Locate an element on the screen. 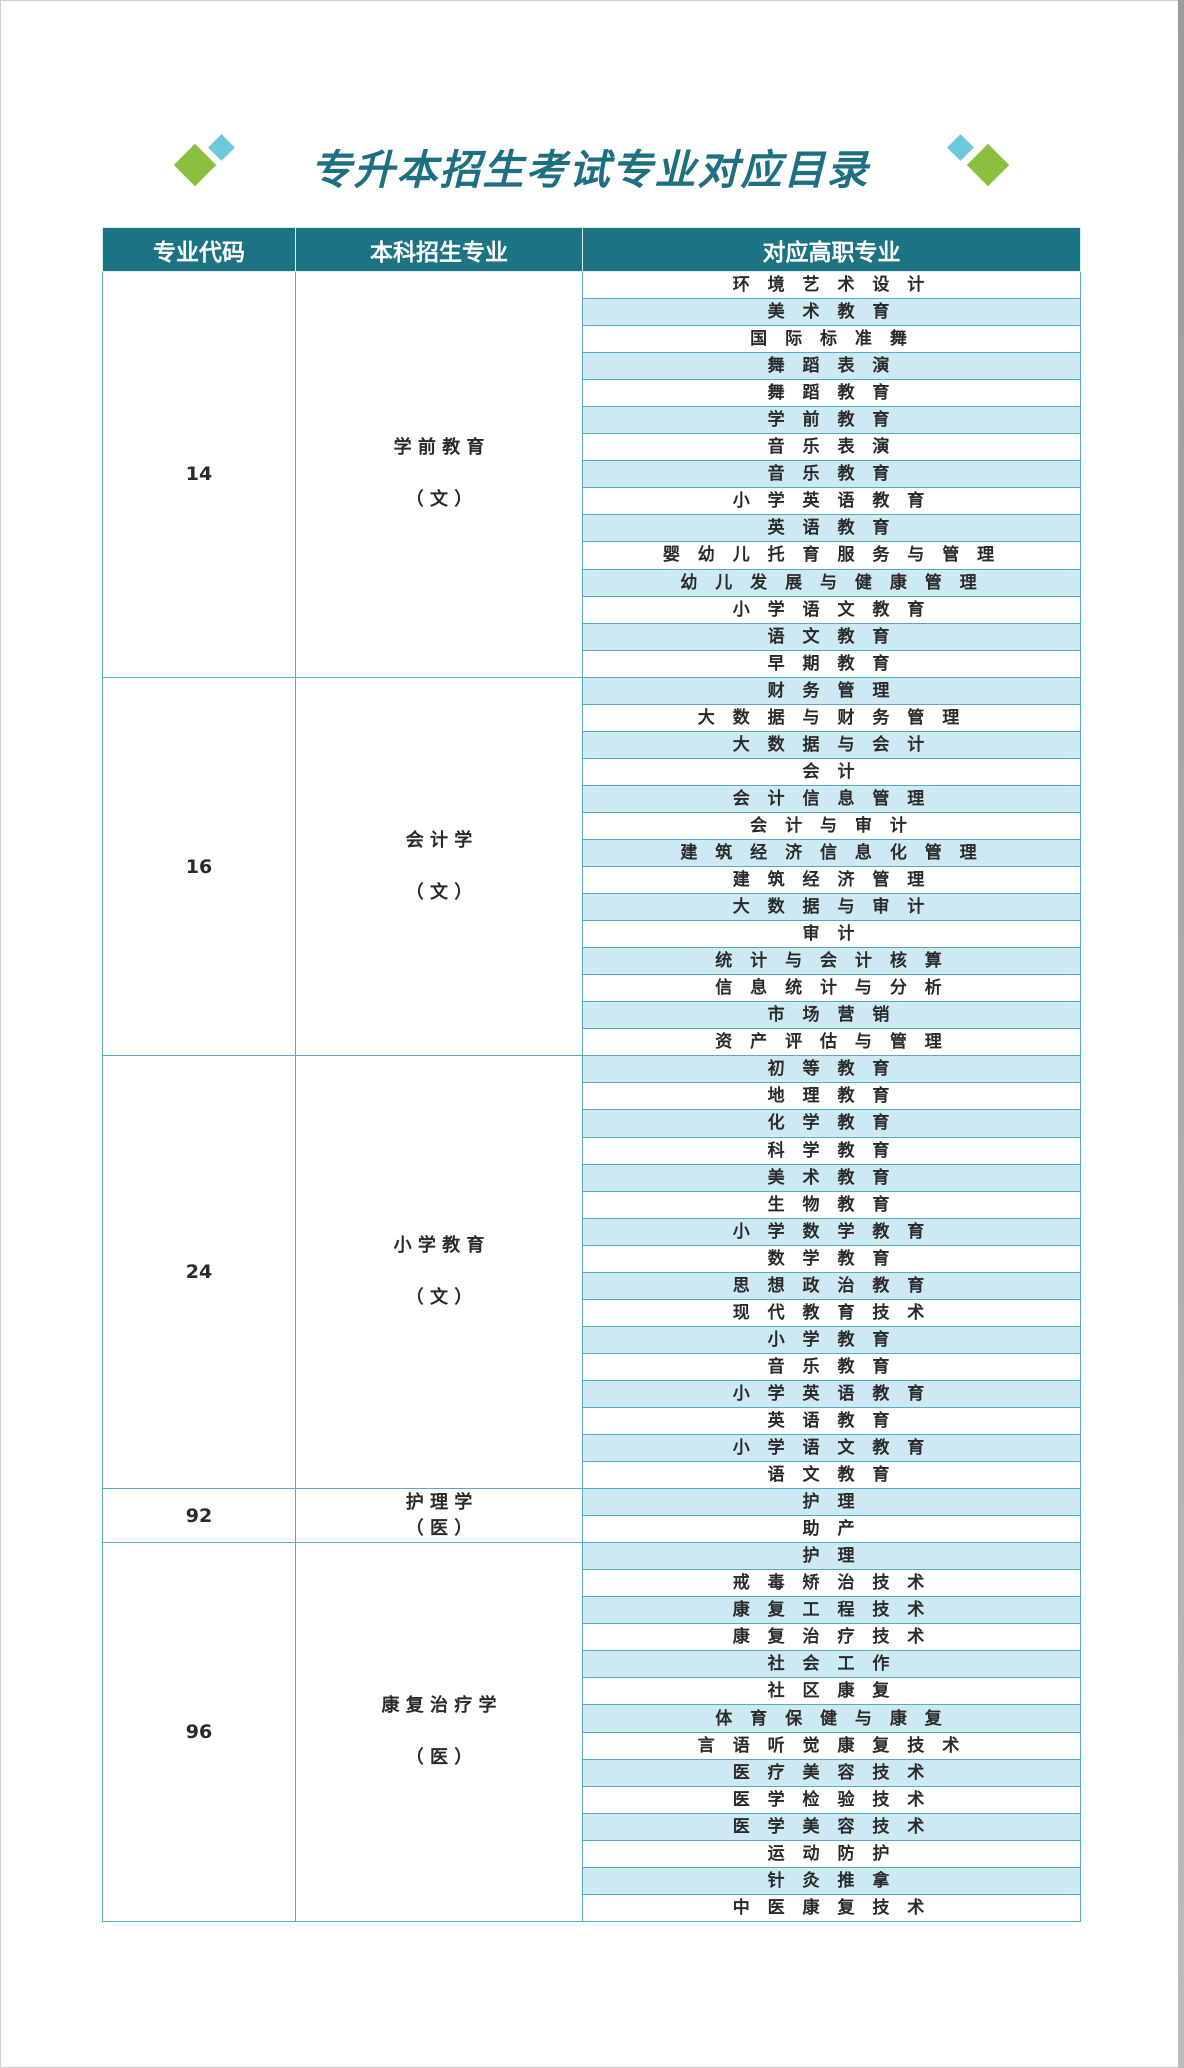 This screenshot has width=1184, height=2068. table-row: 会 计 is located at coordinates (592, 771).